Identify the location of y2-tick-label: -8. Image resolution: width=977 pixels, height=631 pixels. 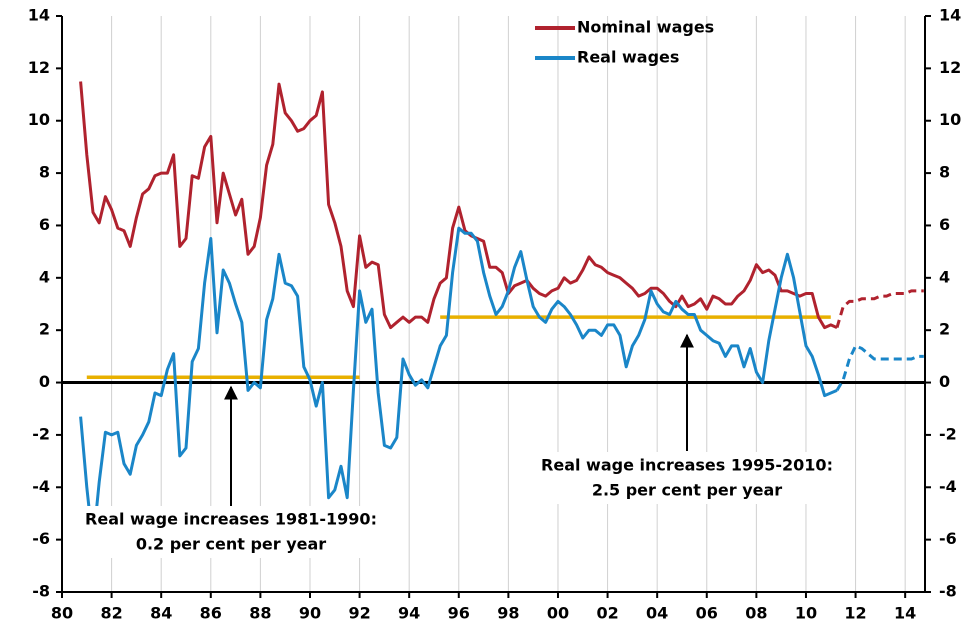
(948, 591).